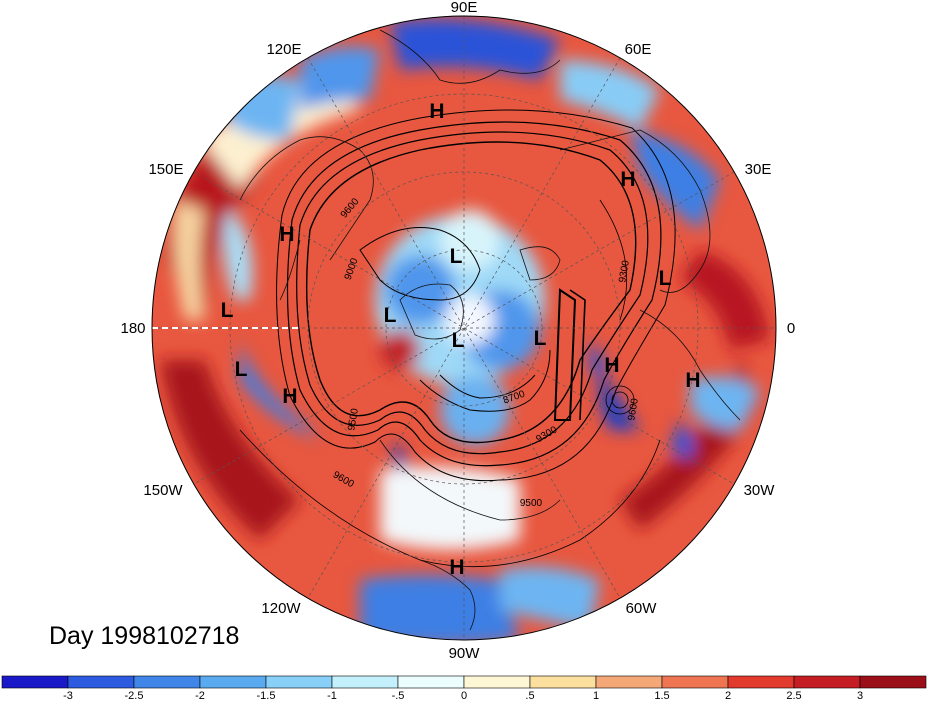  What do you see at coordinates (661, 696) in the screenshot?
I see `colorbar-tick-label: 1.5` at bounding box center [661, 696].